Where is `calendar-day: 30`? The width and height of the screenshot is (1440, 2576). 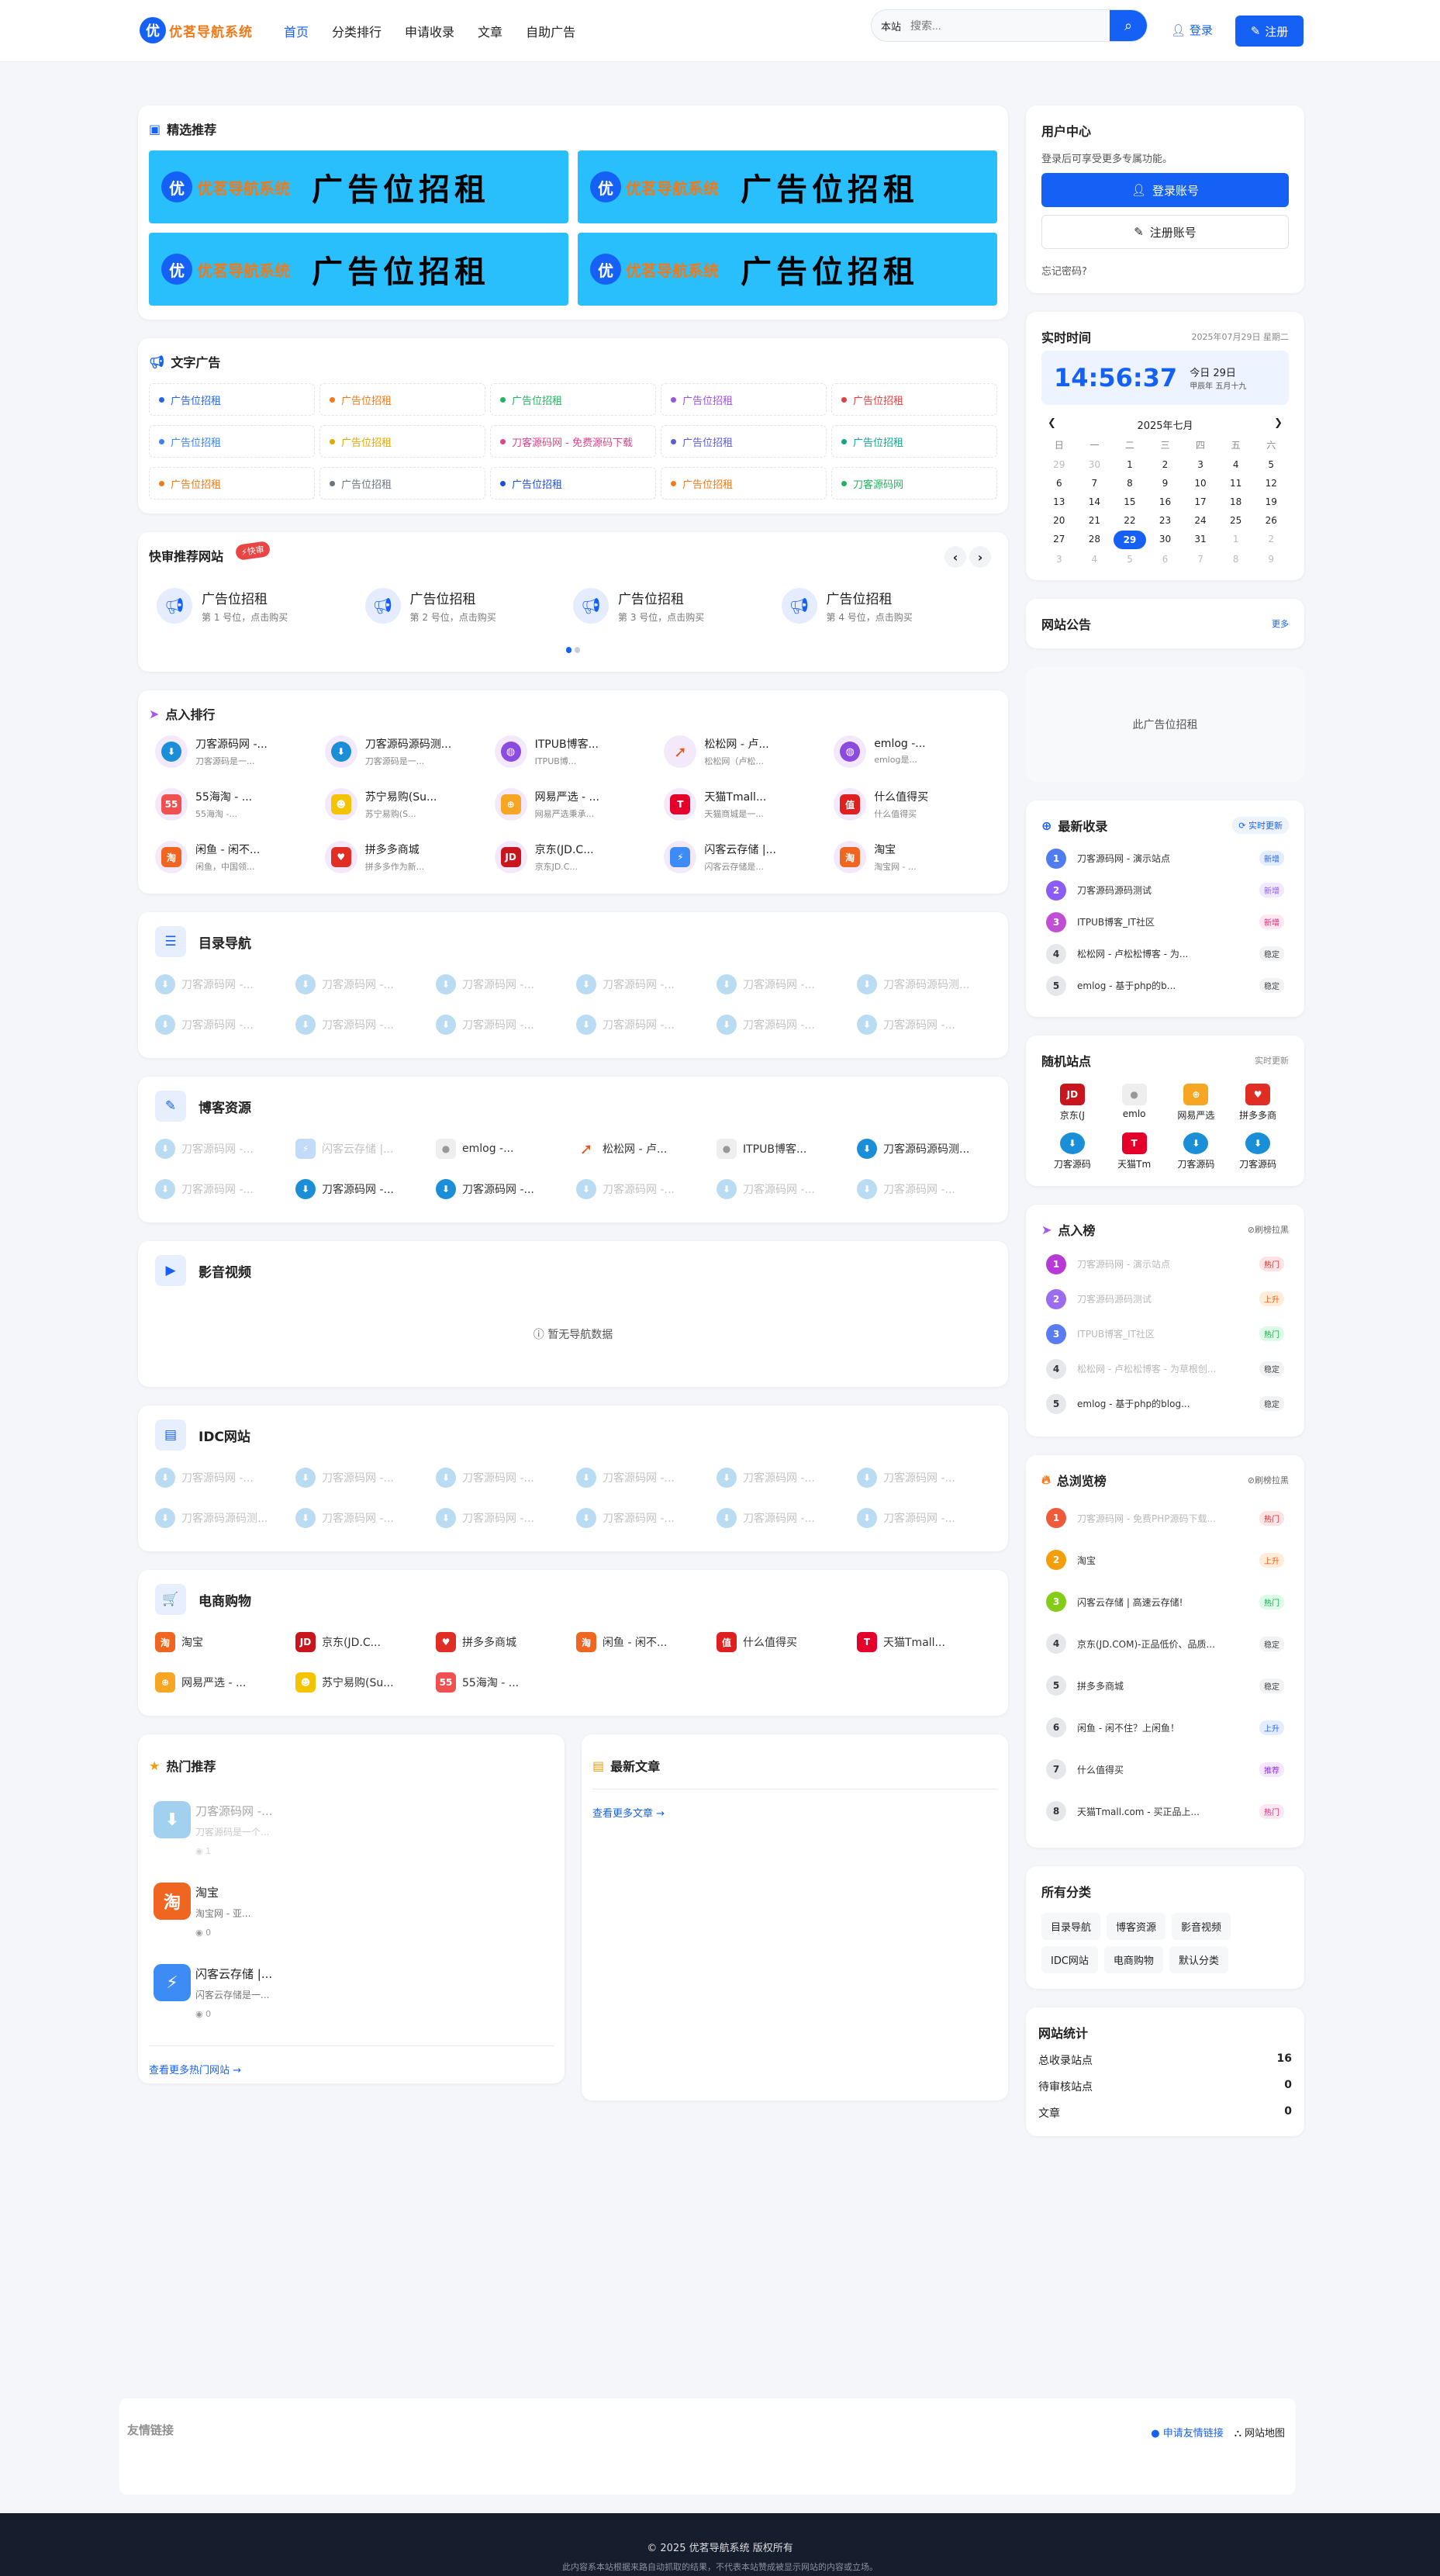
calendar-day: 30 is located at coordinates (1165, 539).